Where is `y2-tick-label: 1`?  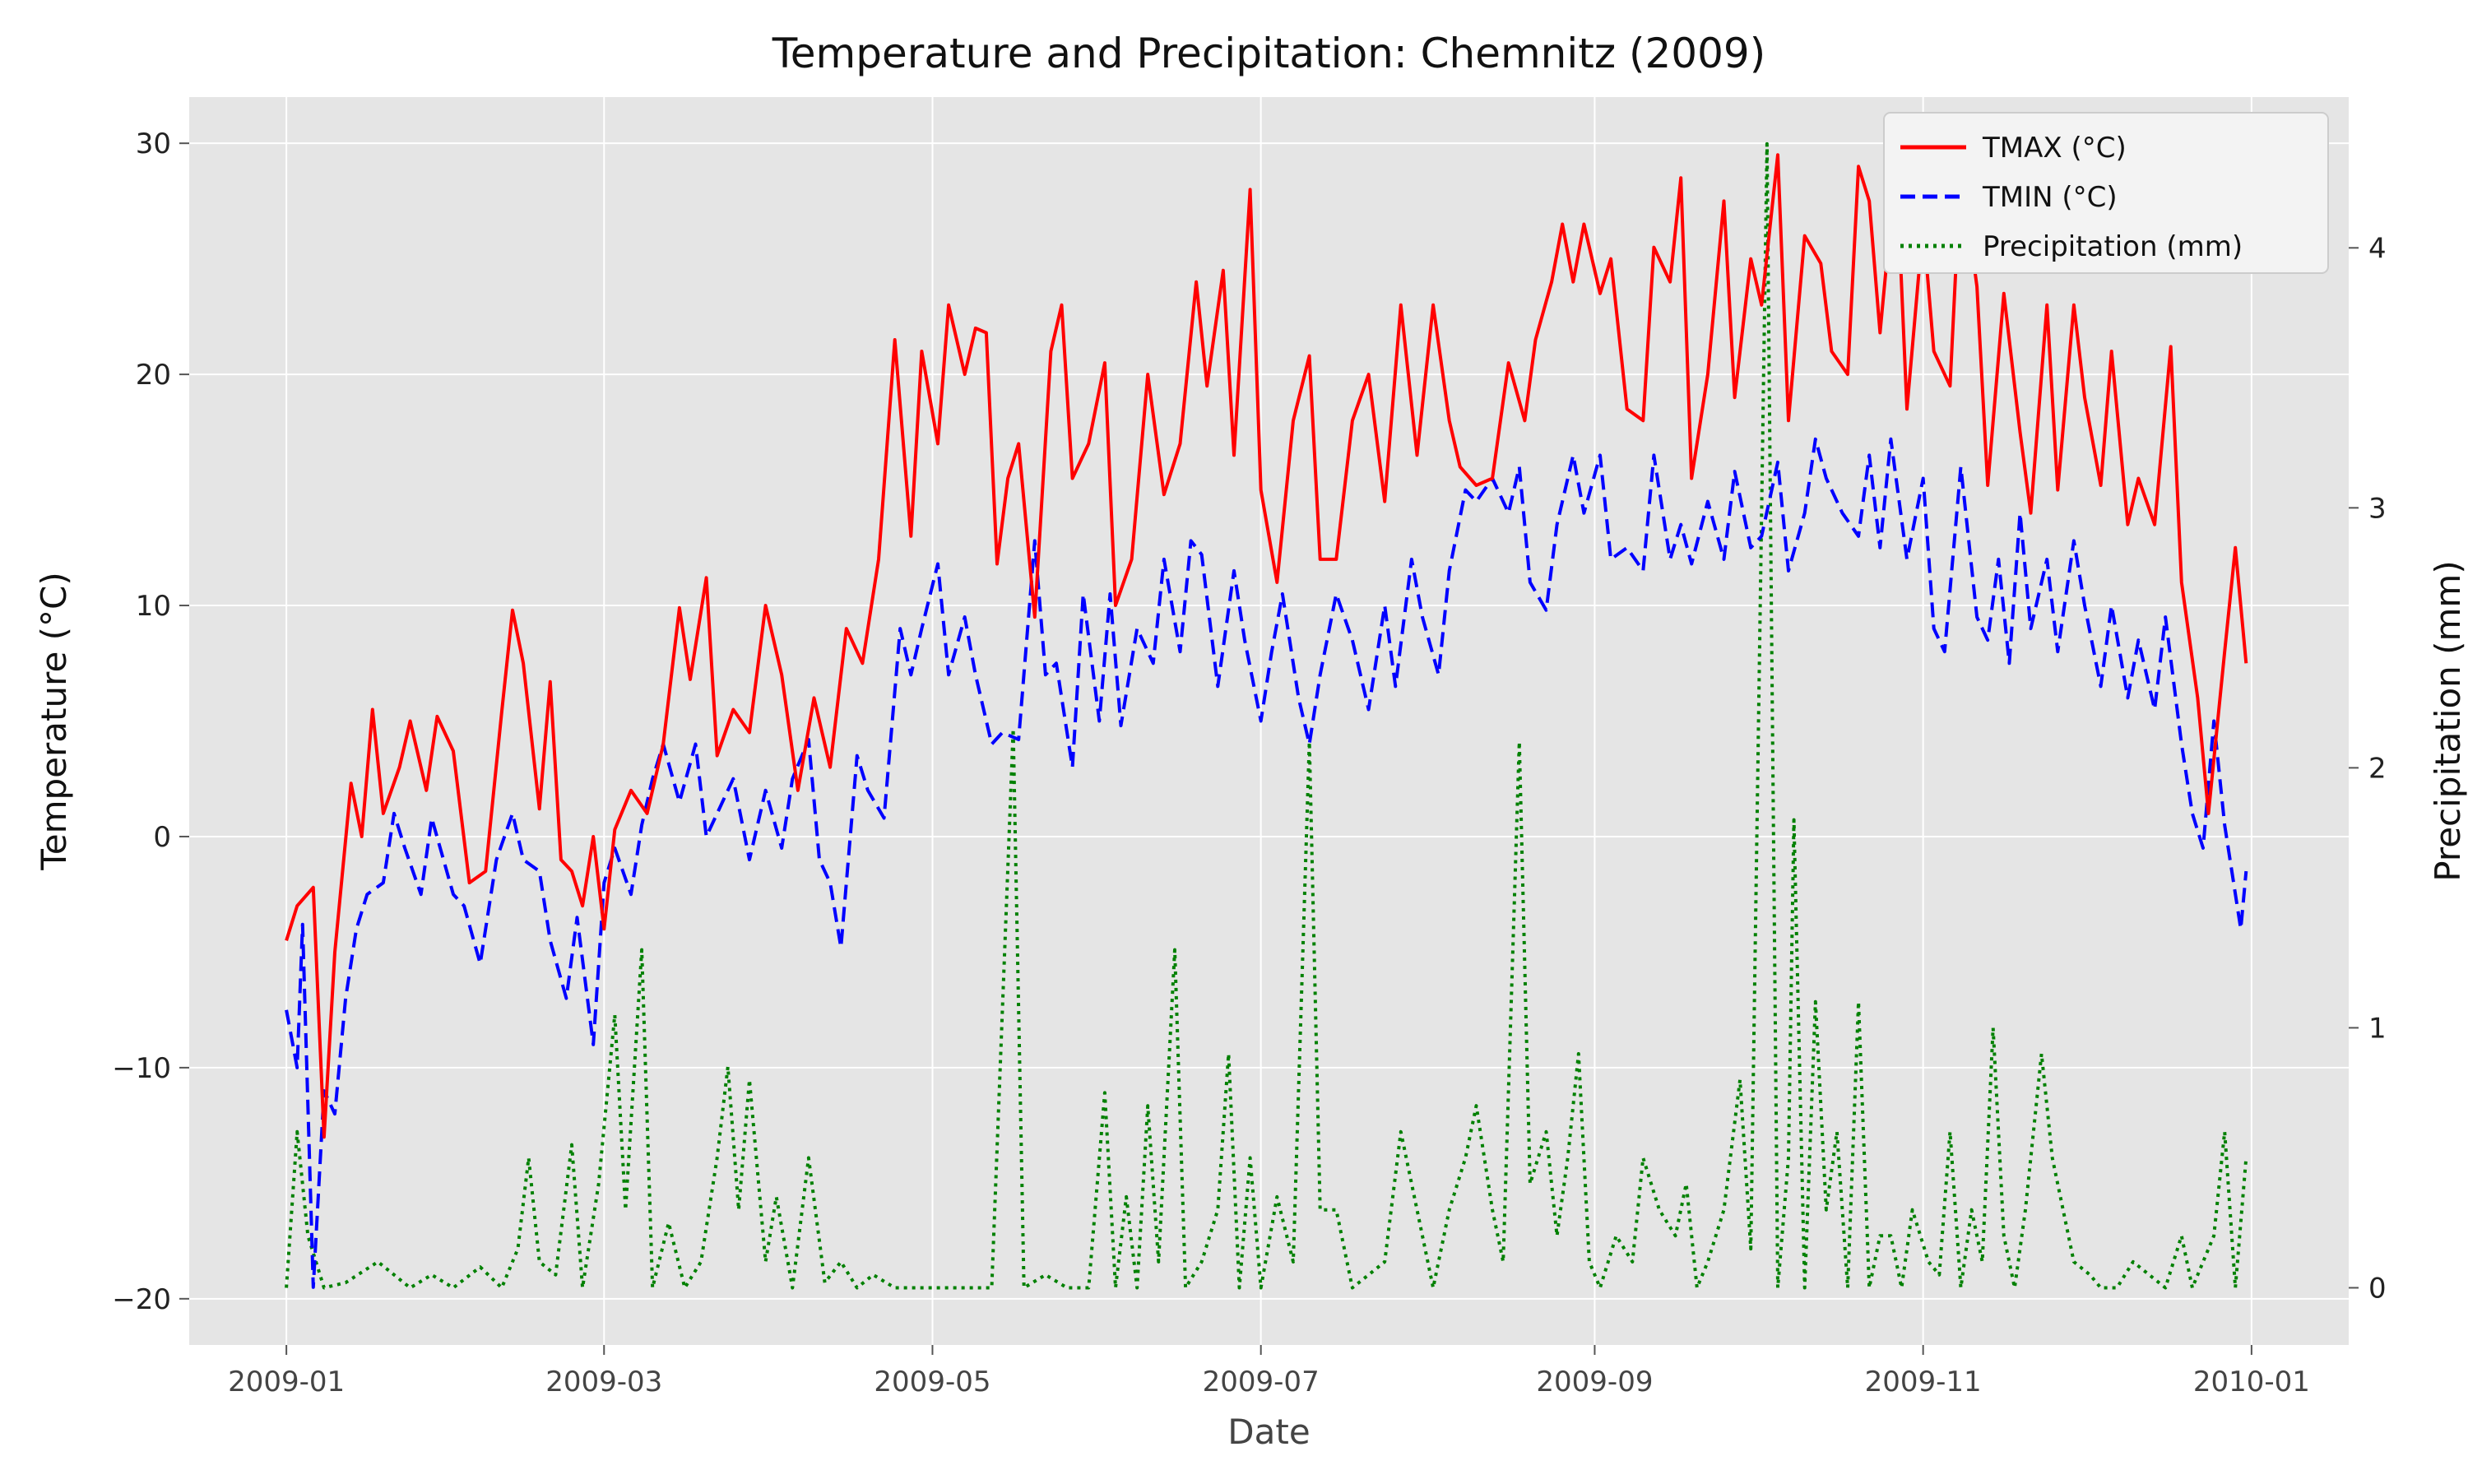
y2-tick-label: 1 is located at coordinates (2377, 1028).